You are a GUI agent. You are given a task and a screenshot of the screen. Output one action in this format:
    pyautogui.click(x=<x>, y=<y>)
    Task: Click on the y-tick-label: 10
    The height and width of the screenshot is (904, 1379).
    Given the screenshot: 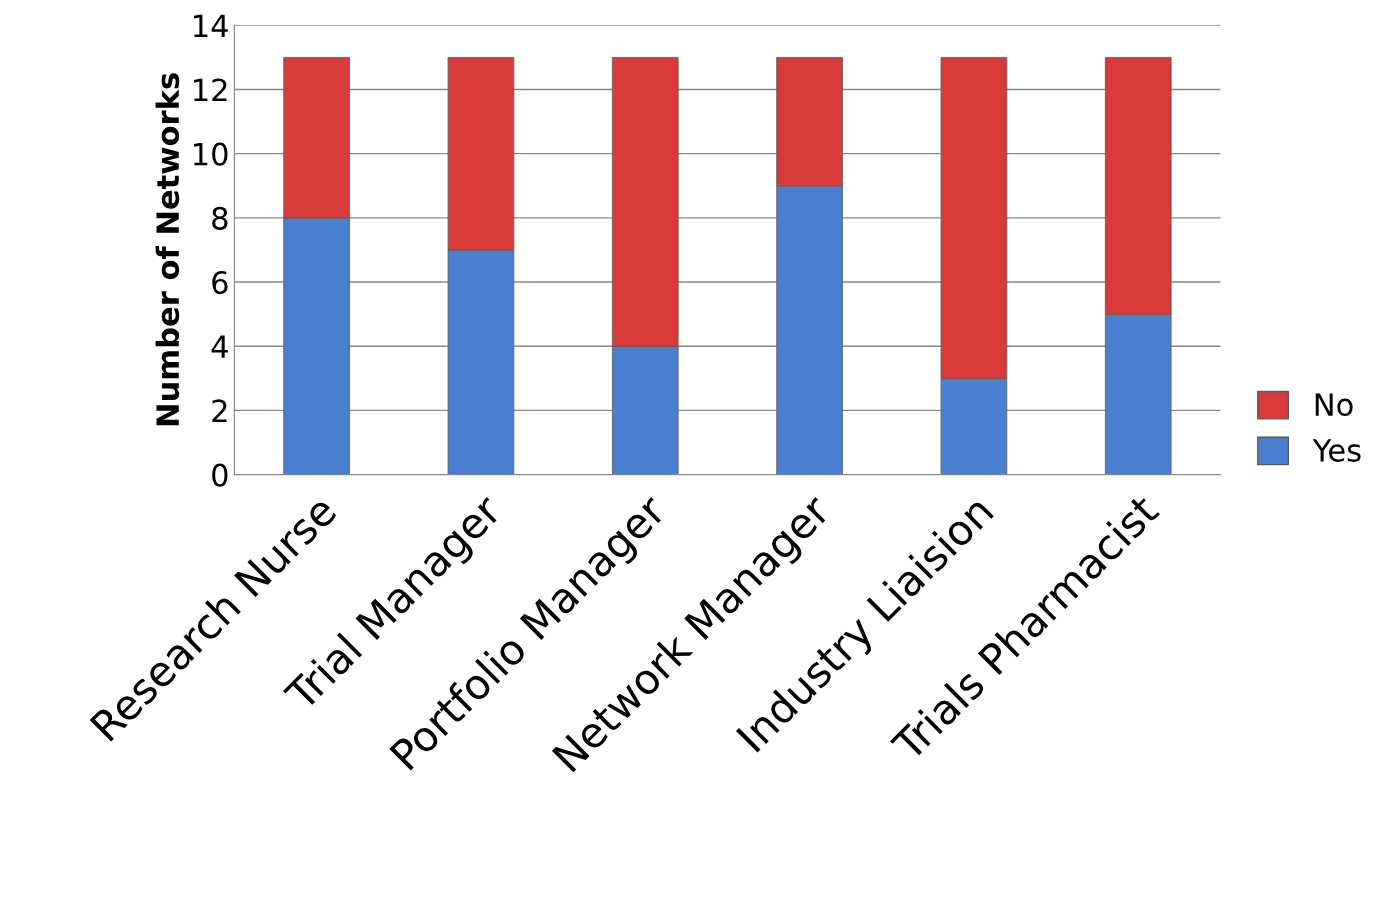 What is the action you would take?
    pyautogui.click(x=211, y=154)
    